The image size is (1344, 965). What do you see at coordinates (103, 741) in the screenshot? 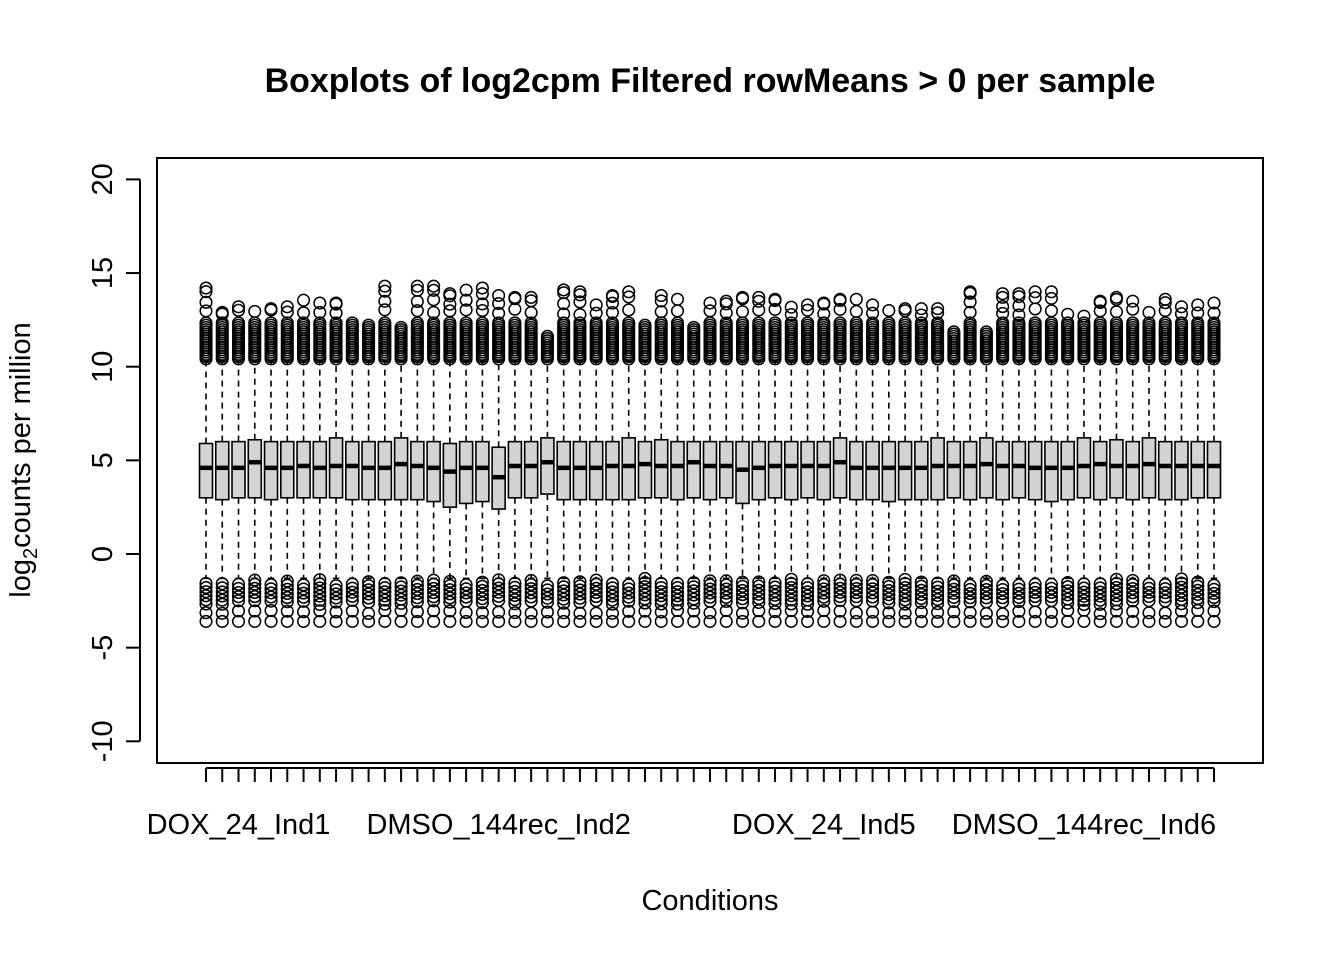
I see `y-tick-label: -10` at bounding box center [103, 741].